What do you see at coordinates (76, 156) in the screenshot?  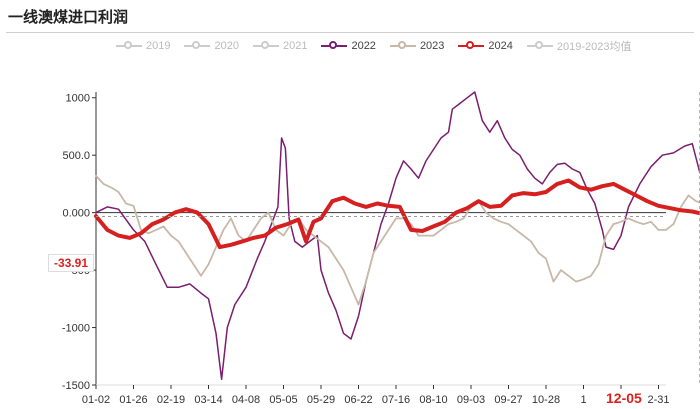 I see `y-tick-label: 500.0` at bounding box center [76, 156].